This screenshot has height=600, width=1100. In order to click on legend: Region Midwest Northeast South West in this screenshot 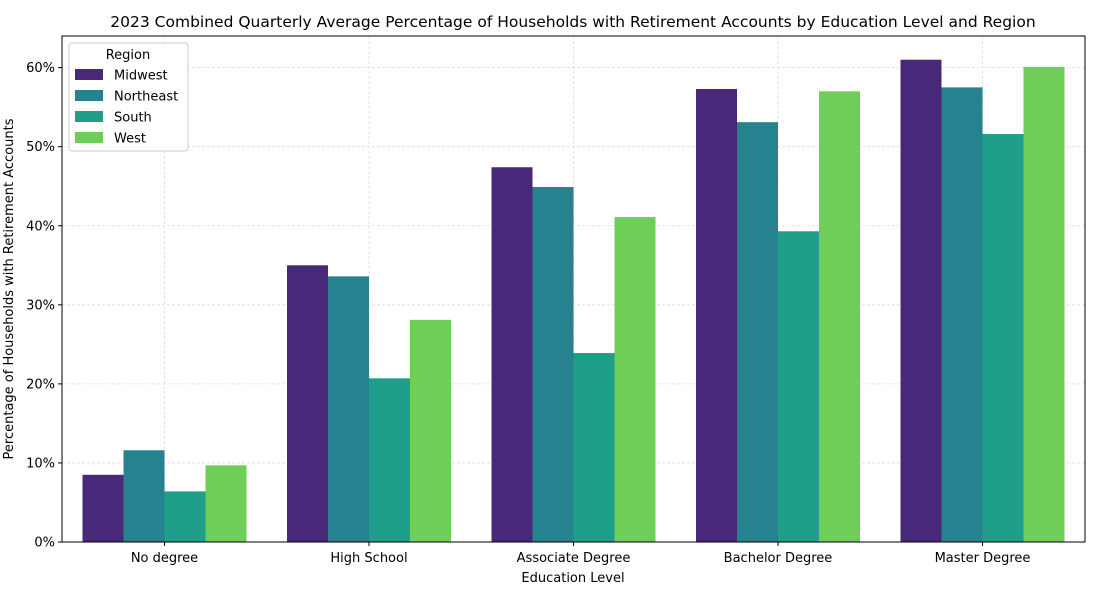, I will do `click(128, 97)`.